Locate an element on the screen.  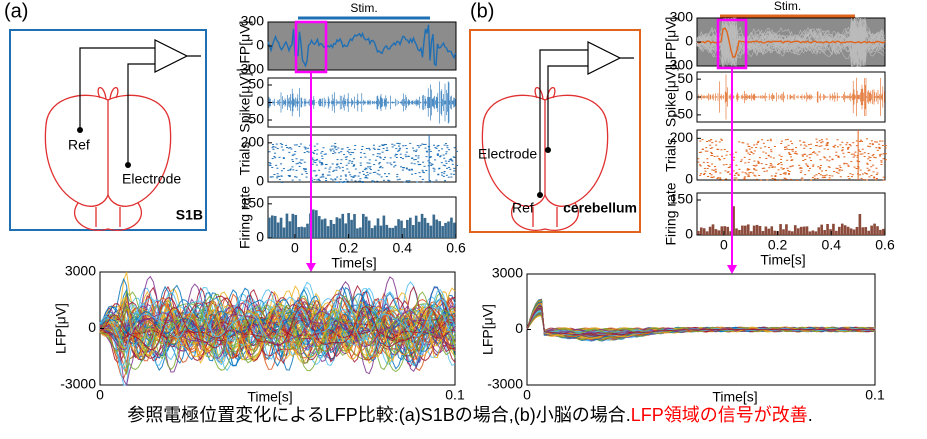
diagram-box is located at coordinates (555, 131).